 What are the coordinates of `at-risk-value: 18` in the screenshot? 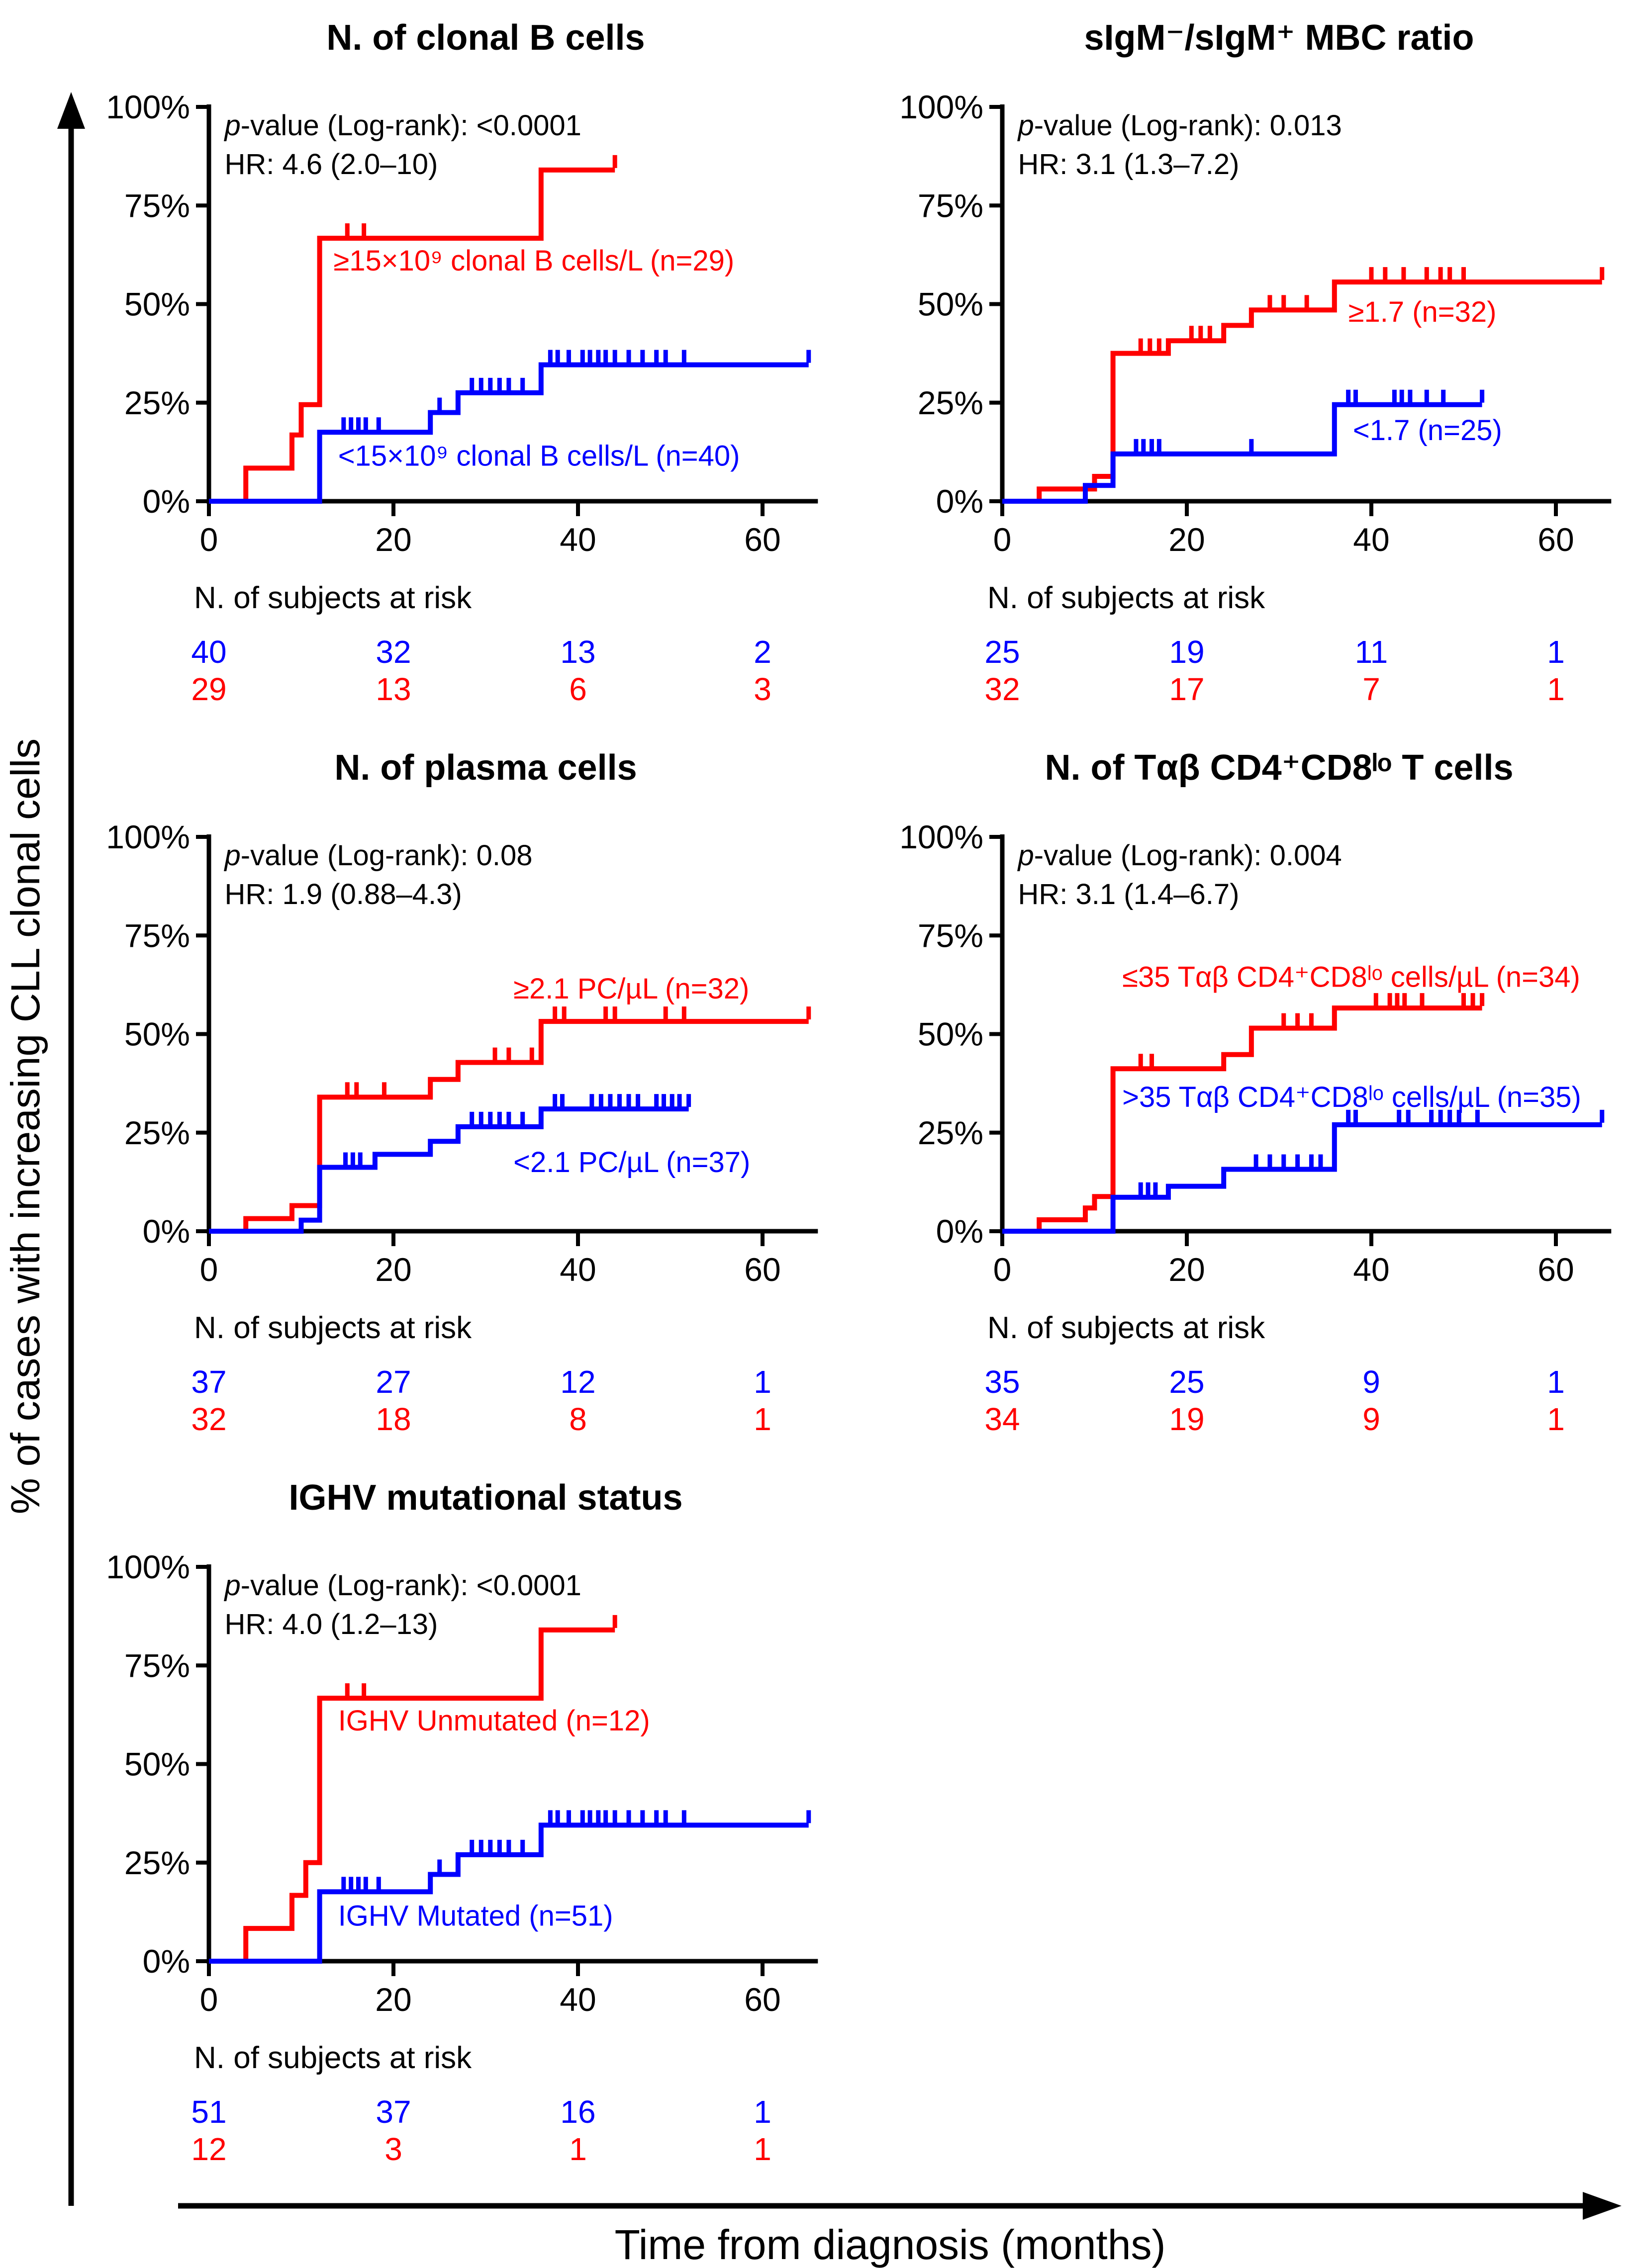 It's located at (393, 1419).